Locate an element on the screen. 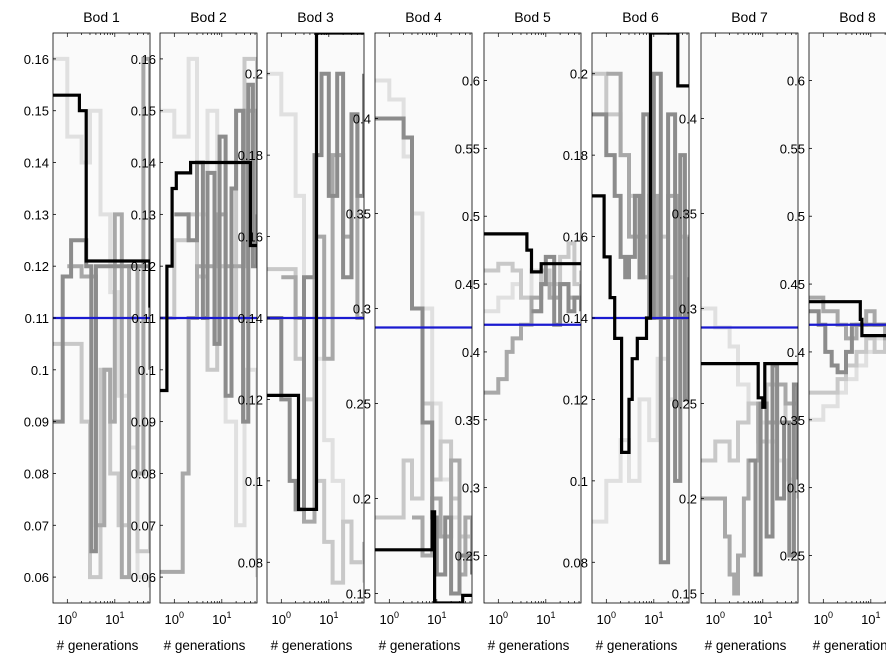  y-tick-label: 0.5 is located at coordinates (796, 216).